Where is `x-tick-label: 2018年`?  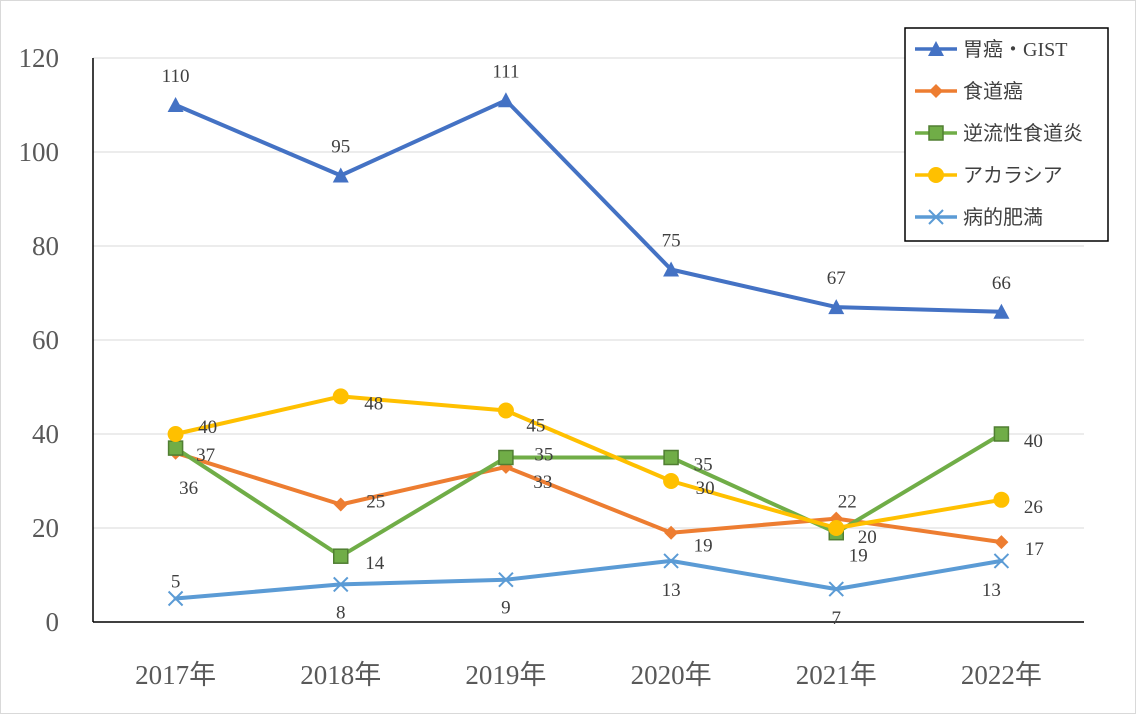 x-tick-label: 2018年 is located at coordinates (340, 675).